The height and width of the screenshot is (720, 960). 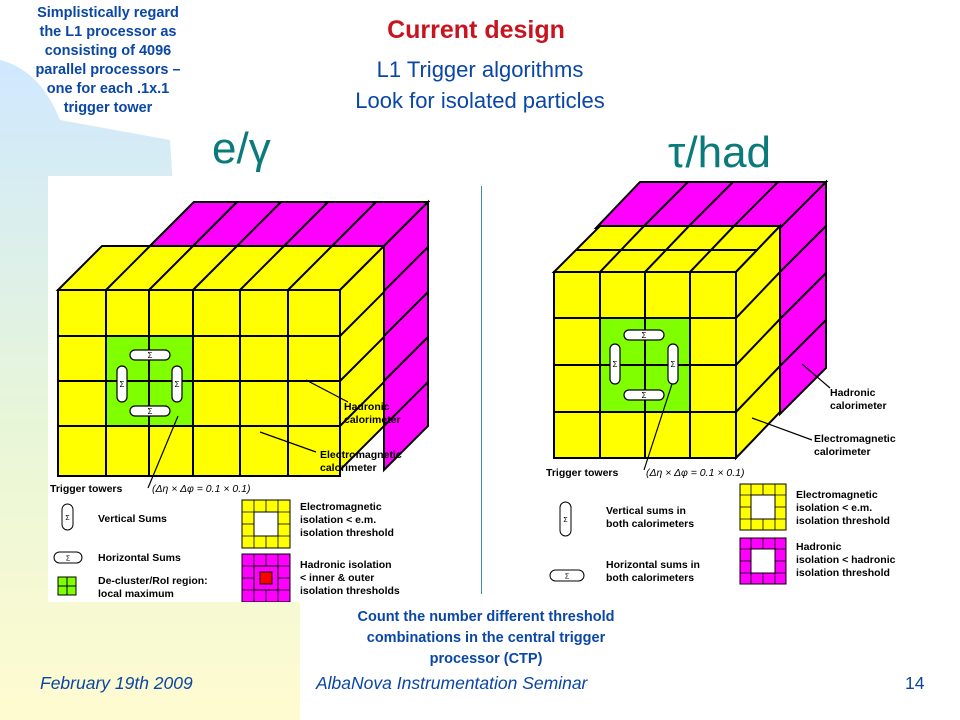 I want to click on legend-vertical-sums: Σ Vertical Sums, so click(x=114, y=517).